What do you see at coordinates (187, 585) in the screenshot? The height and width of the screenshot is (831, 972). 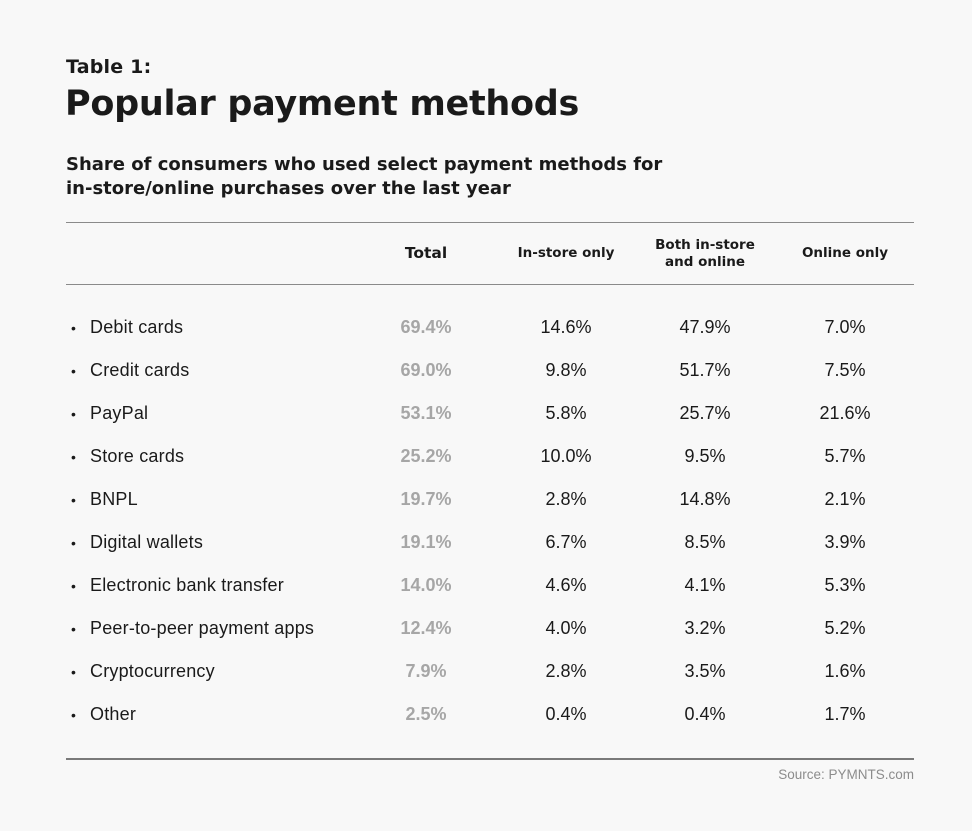 I see `row-label-text: Electronic bank transfer` at bounding box center [187, 585].